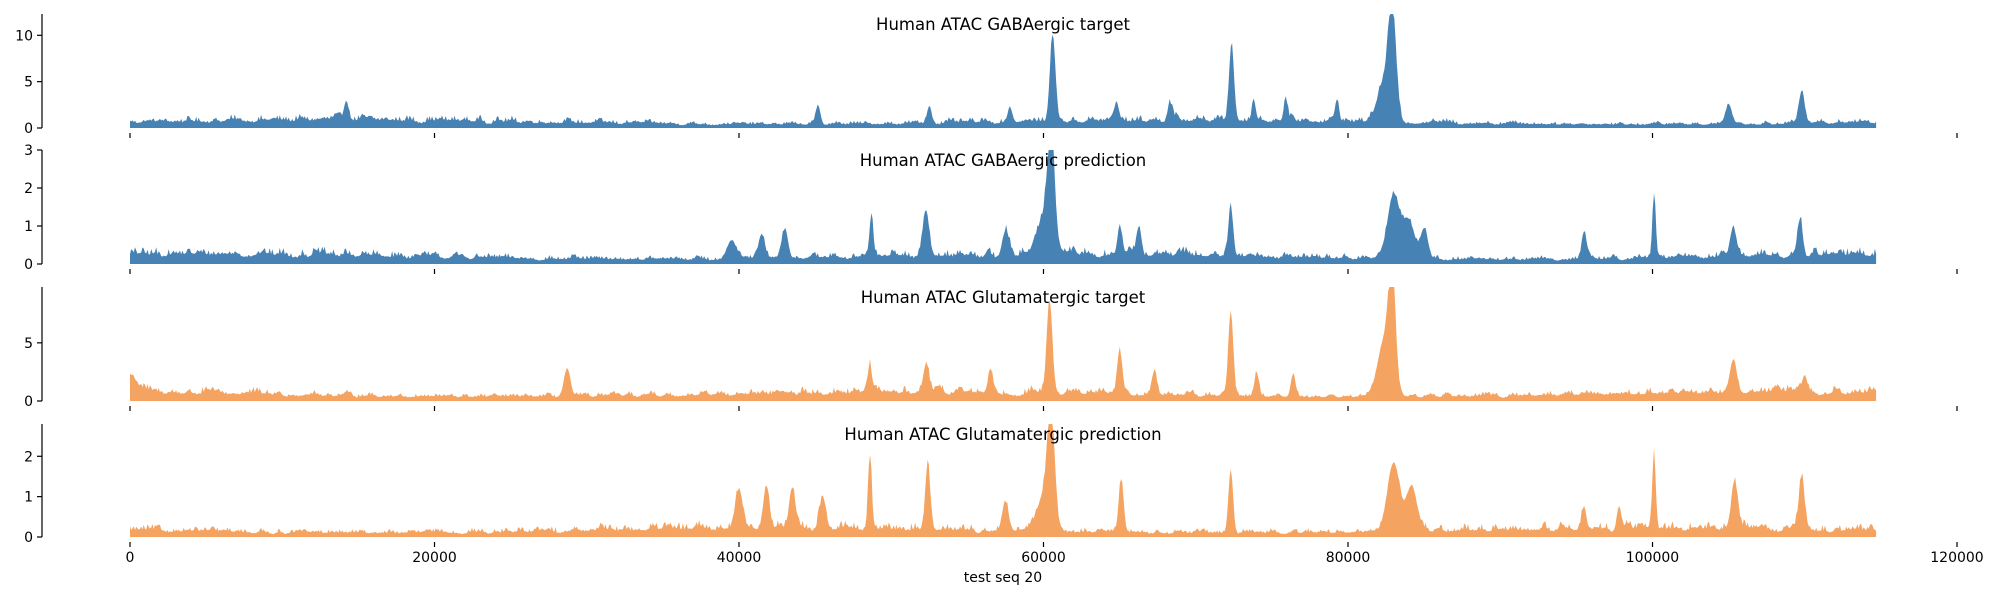 The height and width of the screenshot is (604, 2000). Describe the element at coordinates (1348, 558) in the screenshot. I see `x-tick-label: 80000` at that location.